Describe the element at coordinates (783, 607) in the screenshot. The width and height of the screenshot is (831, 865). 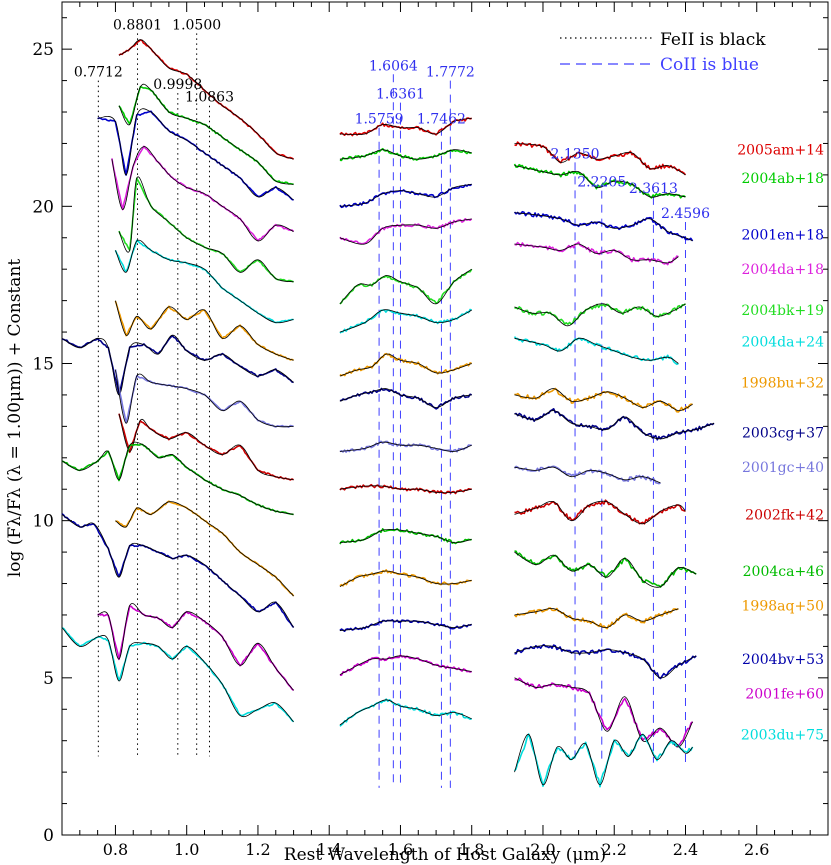
I see `series-label: 1998aq+50` at that location.